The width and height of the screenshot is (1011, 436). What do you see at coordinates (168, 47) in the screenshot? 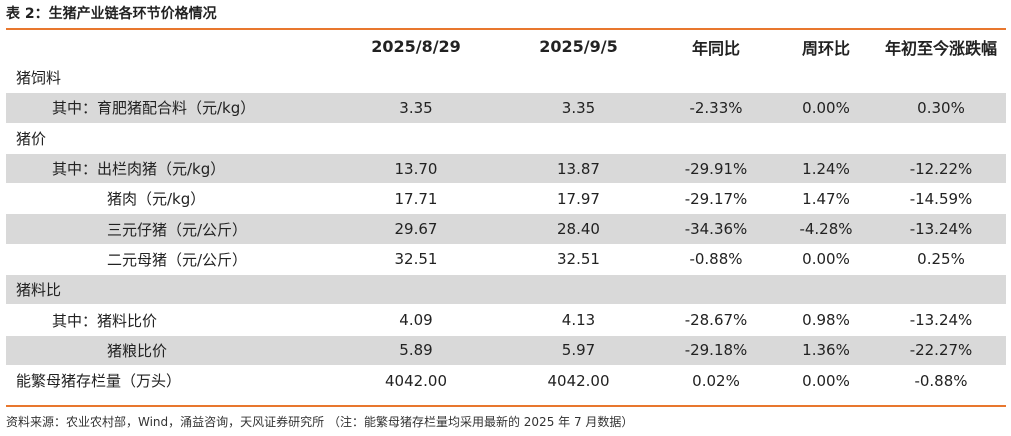
I see `header-cell` at bounding box center [168, 47].